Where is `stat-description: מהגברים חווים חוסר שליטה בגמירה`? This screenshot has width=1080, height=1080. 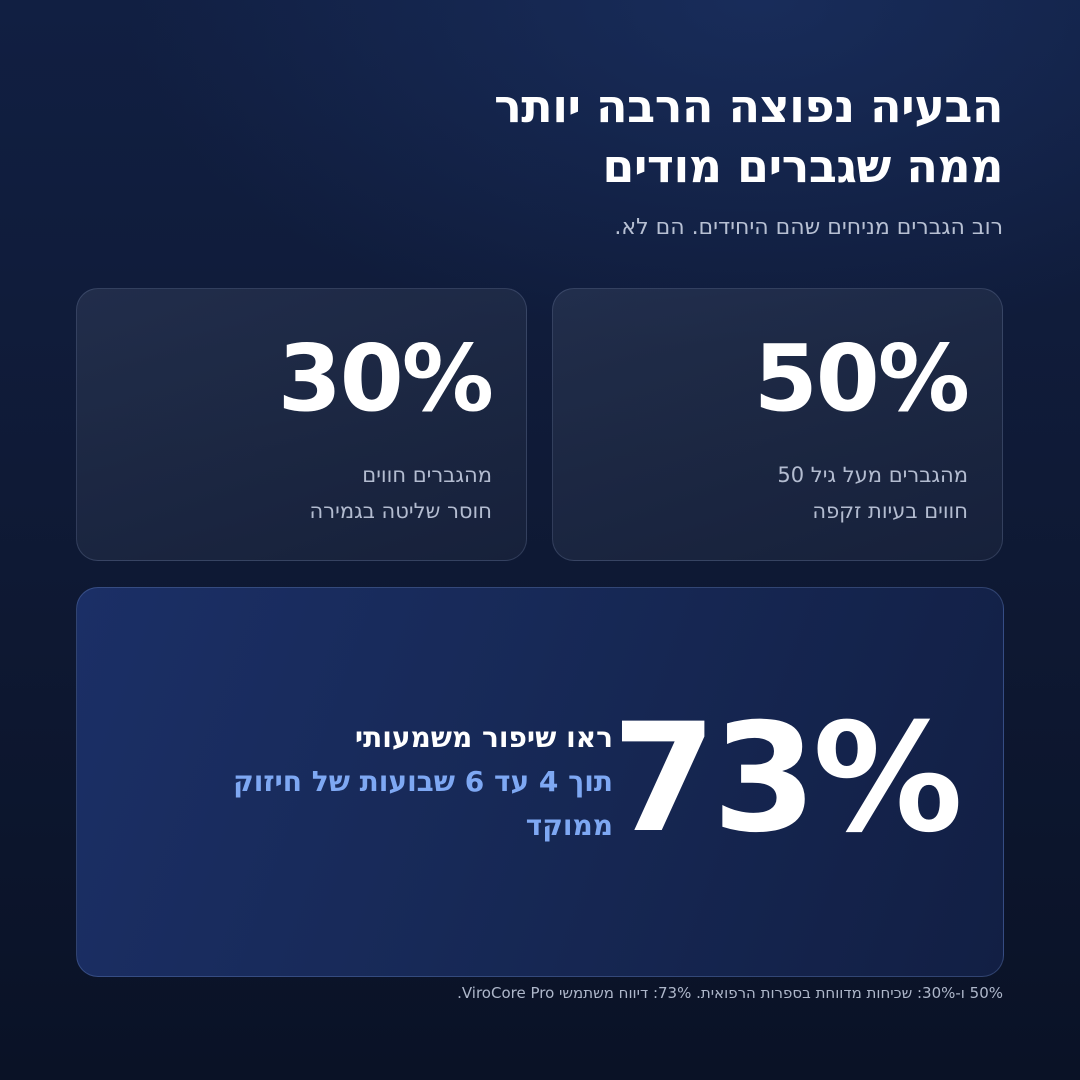 stat-description: מהגברים חווים חוסר שליטה בגמירה is located at coordinates (301, 493).